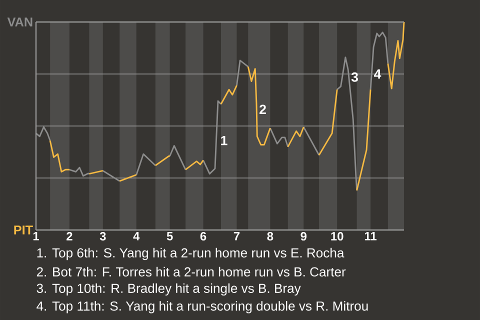 The image size is (480, 320). What do you see at coordinates (136, 236) in the screenshot?
I see `x-tick-label: 4` at bounding box center [136, 236].